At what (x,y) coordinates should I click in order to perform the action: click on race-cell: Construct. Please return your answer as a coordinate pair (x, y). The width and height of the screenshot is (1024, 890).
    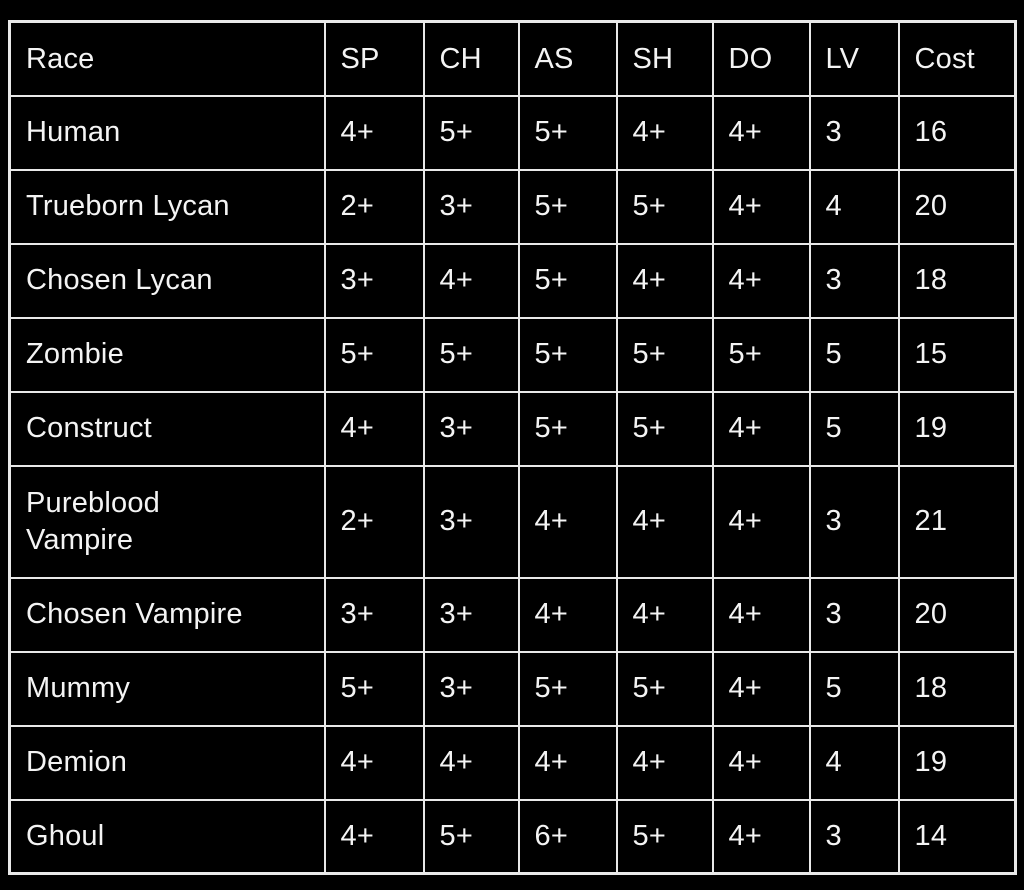
    Looking at the image, I should click on (167, 428).